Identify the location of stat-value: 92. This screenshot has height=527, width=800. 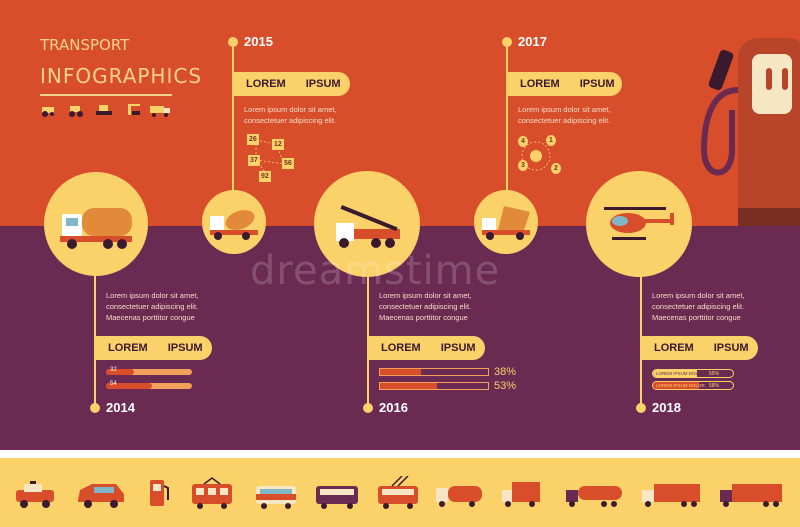
(265, 176).